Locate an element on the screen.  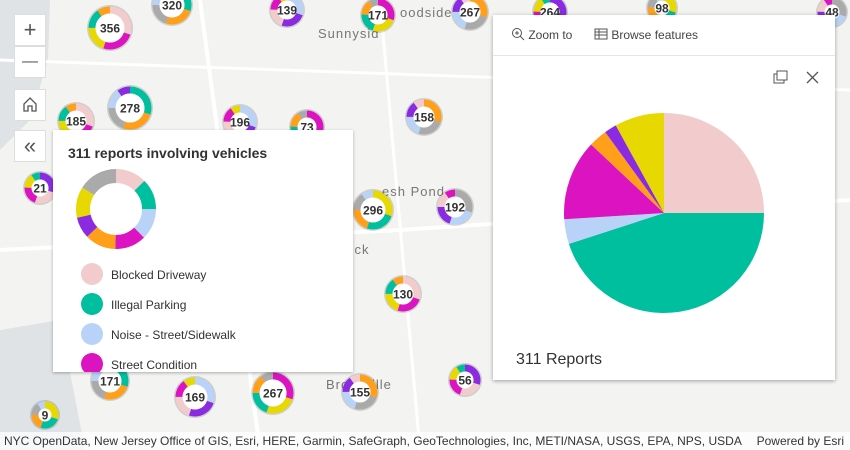
cluster-count: 320 is located at coordinates (172, 6).